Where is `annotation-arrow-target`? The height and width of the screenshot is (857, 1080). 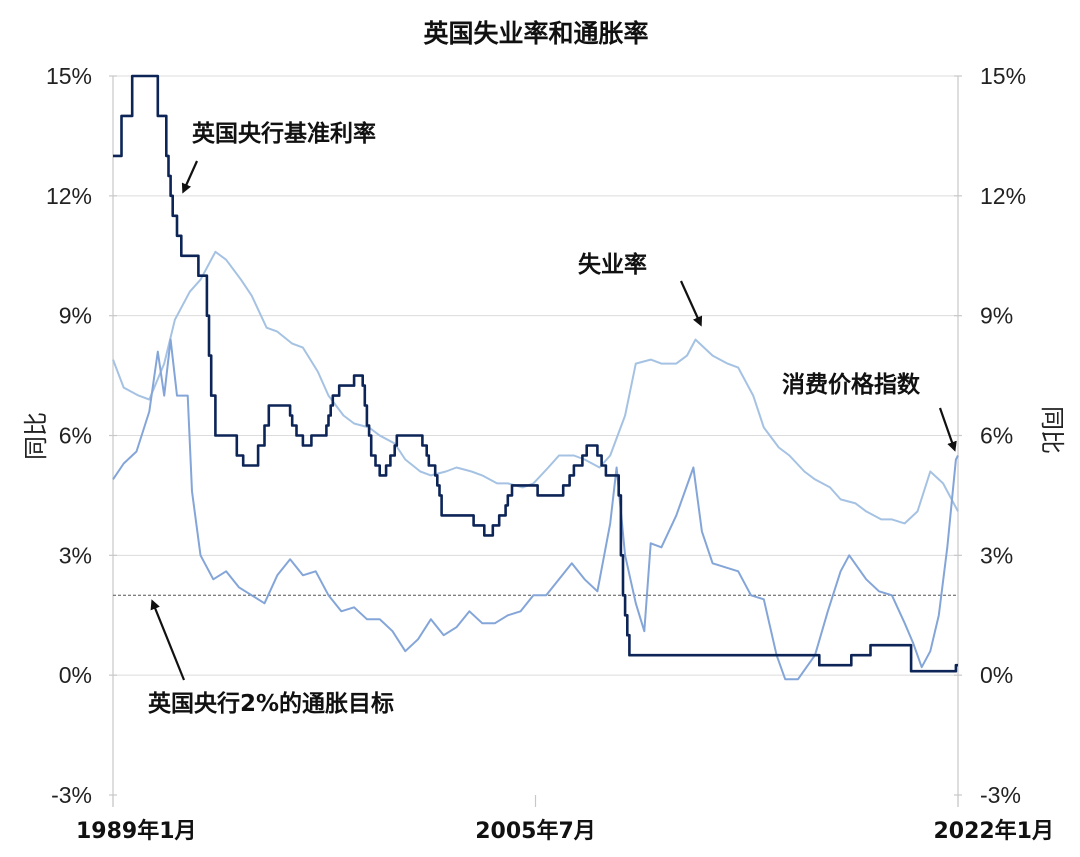
annotation-arrow-target is located at coordinates (168, 640).